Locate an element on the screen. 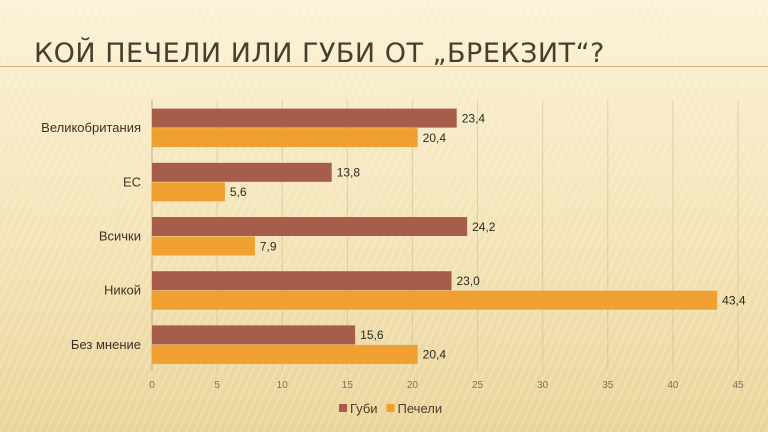  legend-label-pecheli: Печели is located at coordinates (420, 408).